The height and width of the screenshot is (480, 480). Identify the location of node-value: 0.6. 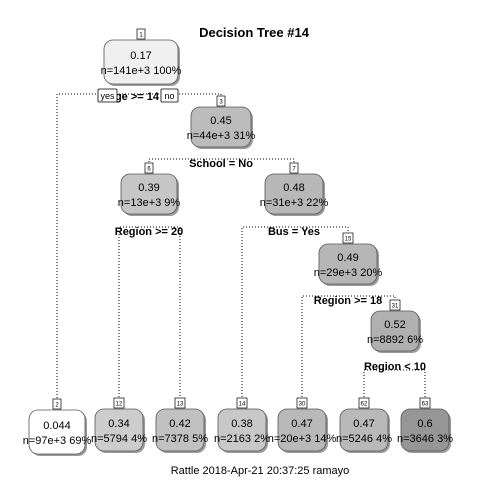
(424, 424).